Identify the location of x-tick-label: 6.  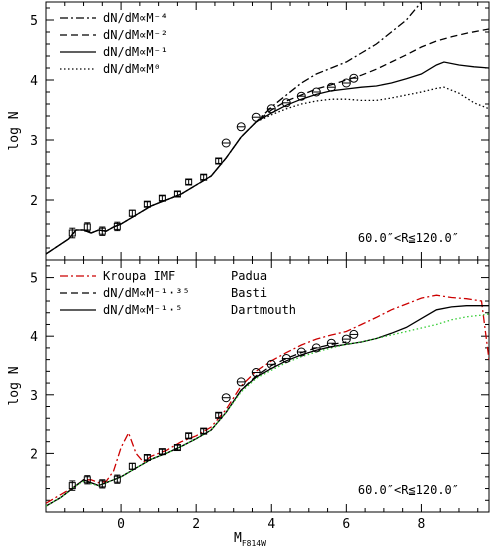
(346, 524).